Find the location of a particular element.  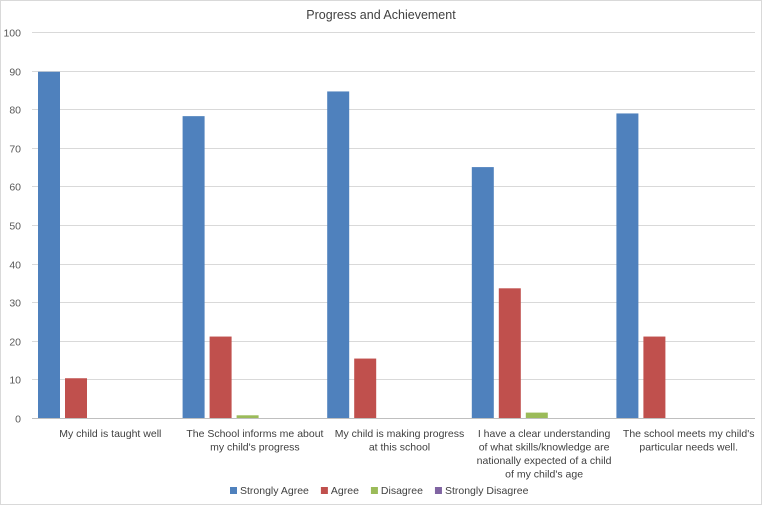

x-category-label: I have a clear understanding is located at coordinates (544, 434).